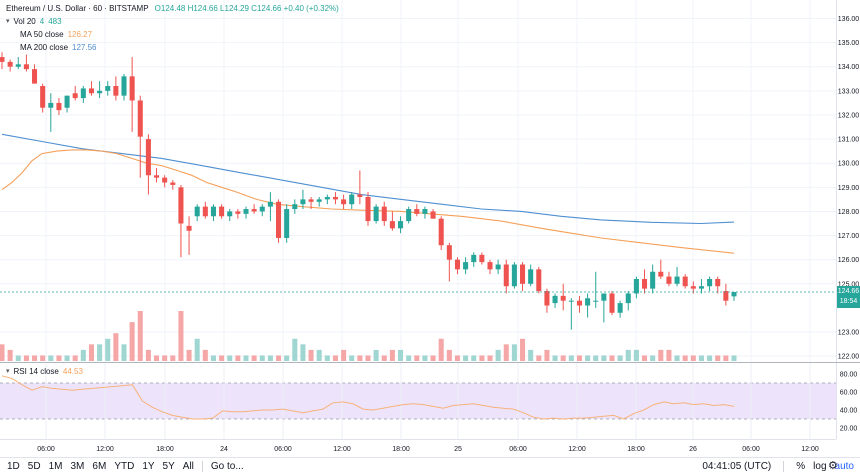 The height and width of the screenshot is (474, 860). Describe the element at coordinates (801, 466) in the screenshot. I see `percent-toggle: %` at that location.